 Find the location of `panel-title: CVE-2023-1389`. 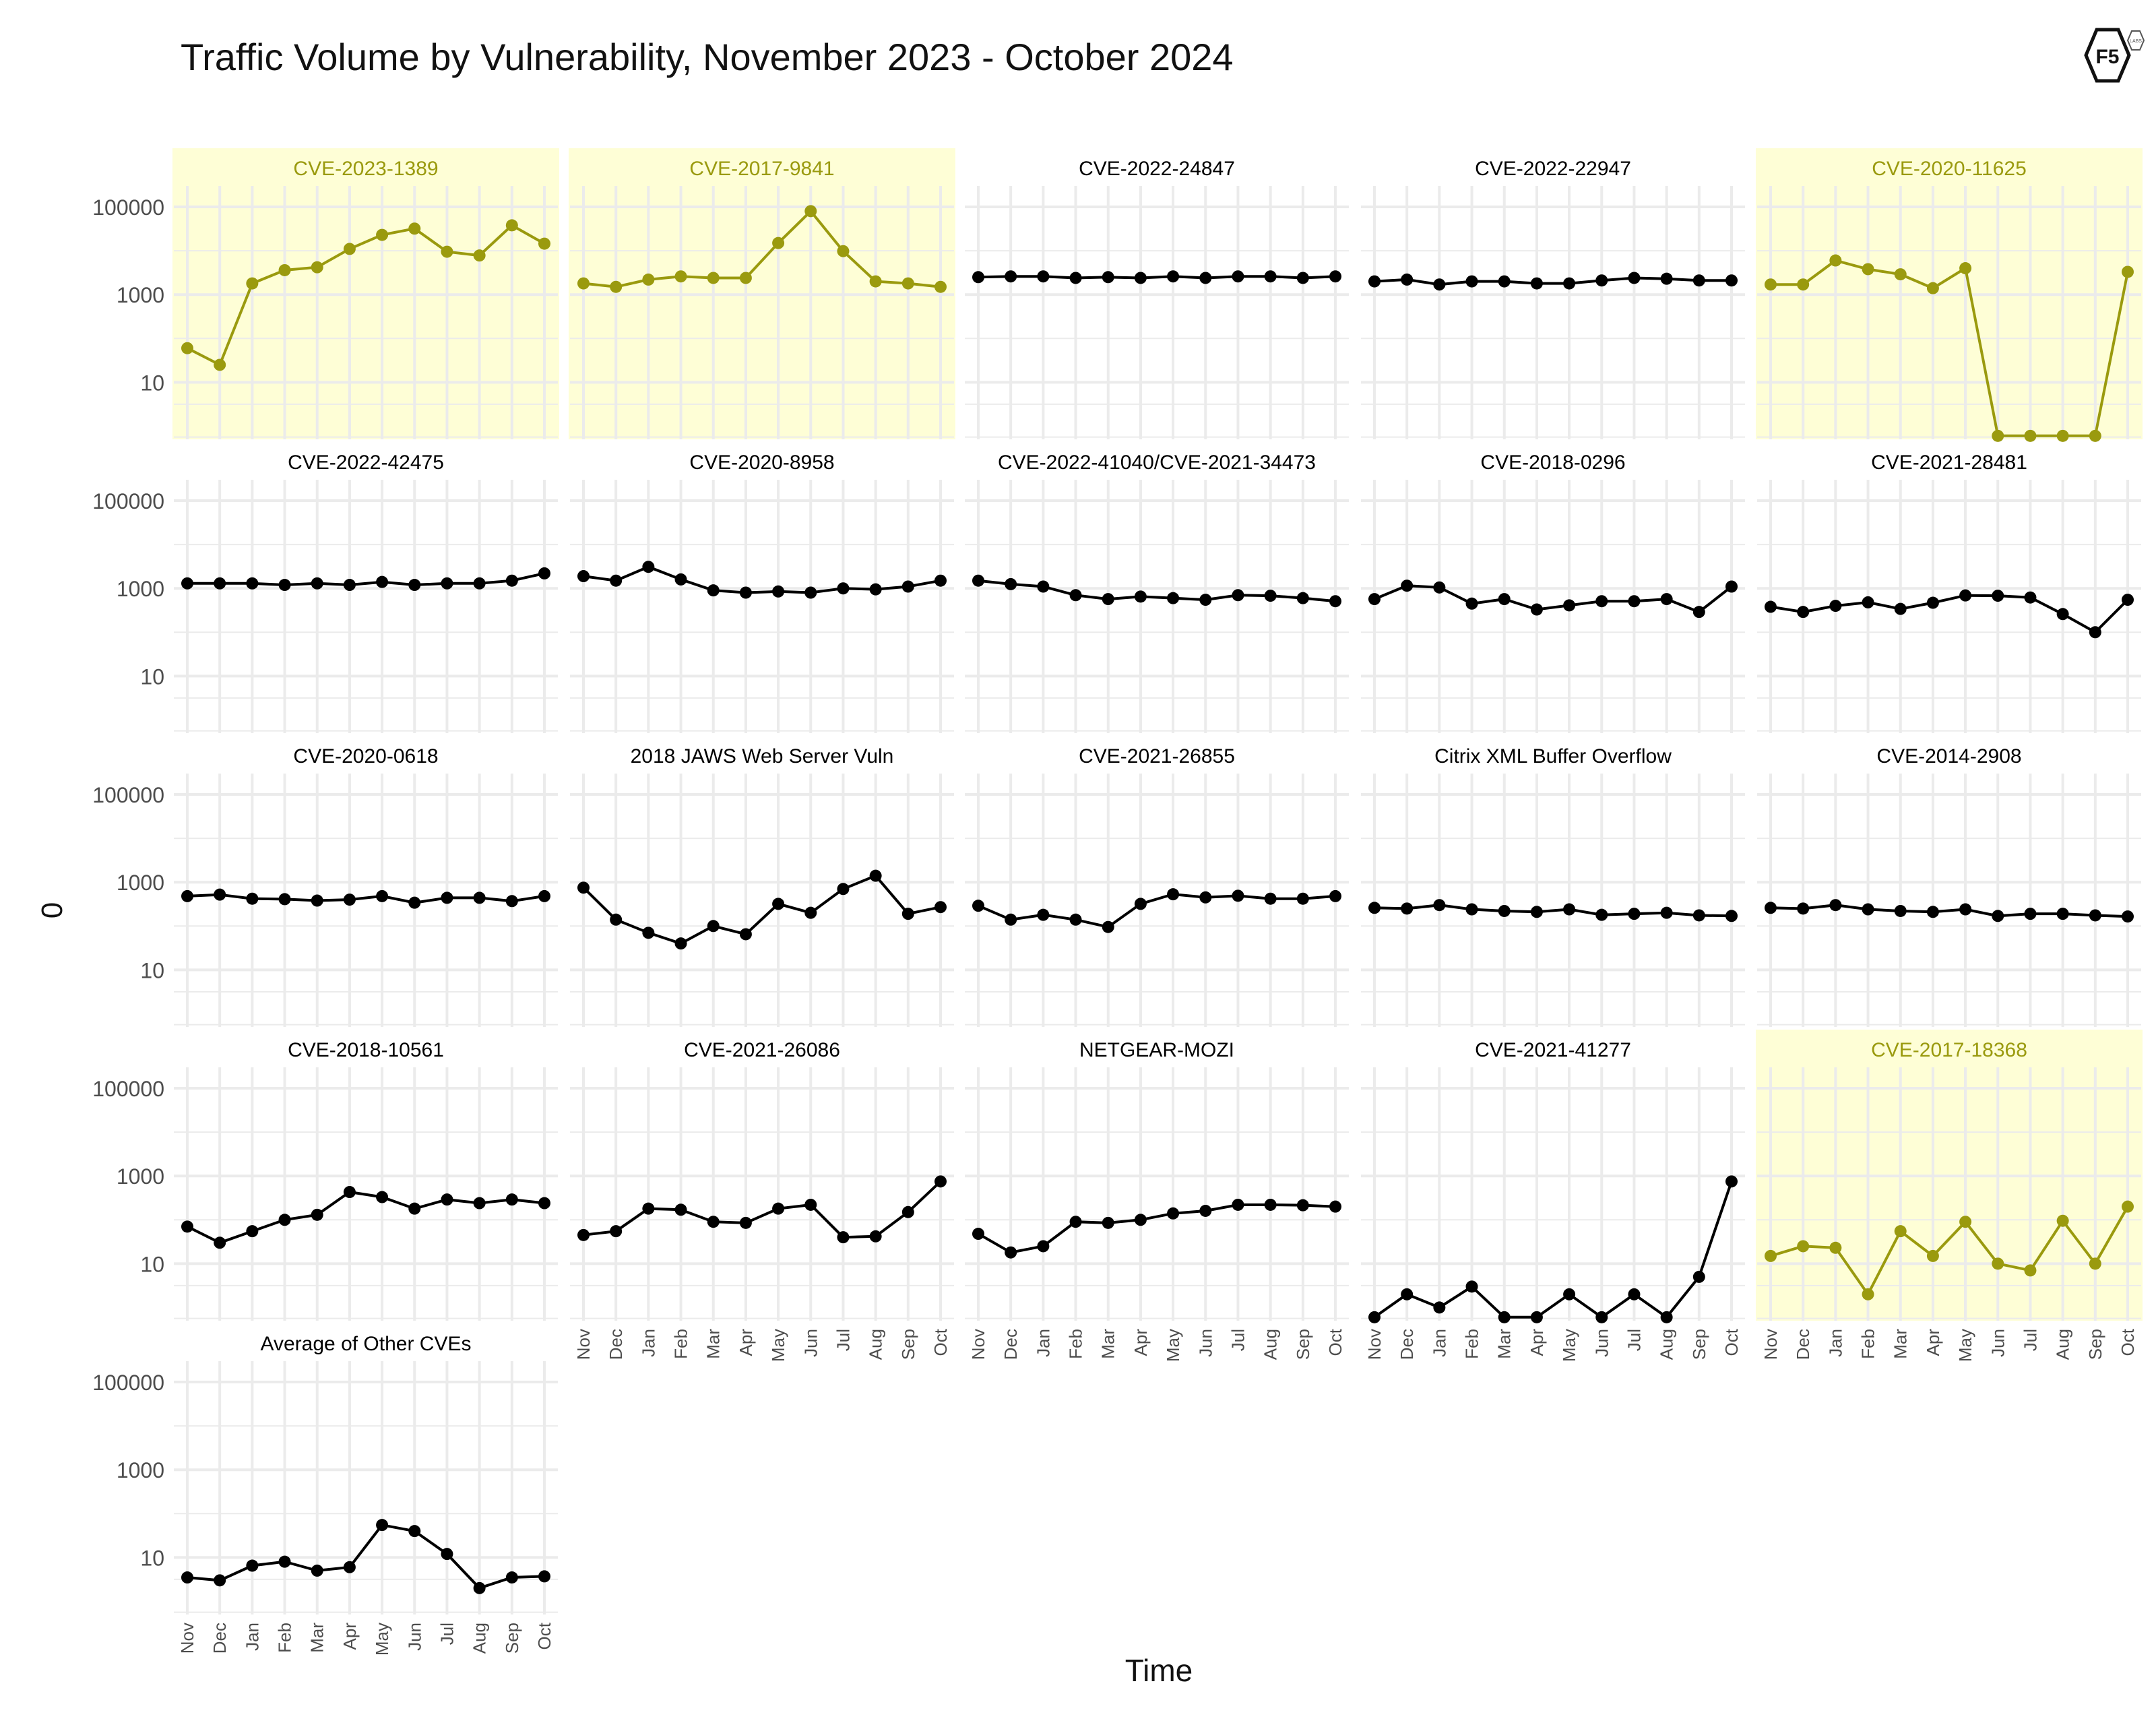

panel-title: CVE-2023-1389 is located at coordinates (365, 169).